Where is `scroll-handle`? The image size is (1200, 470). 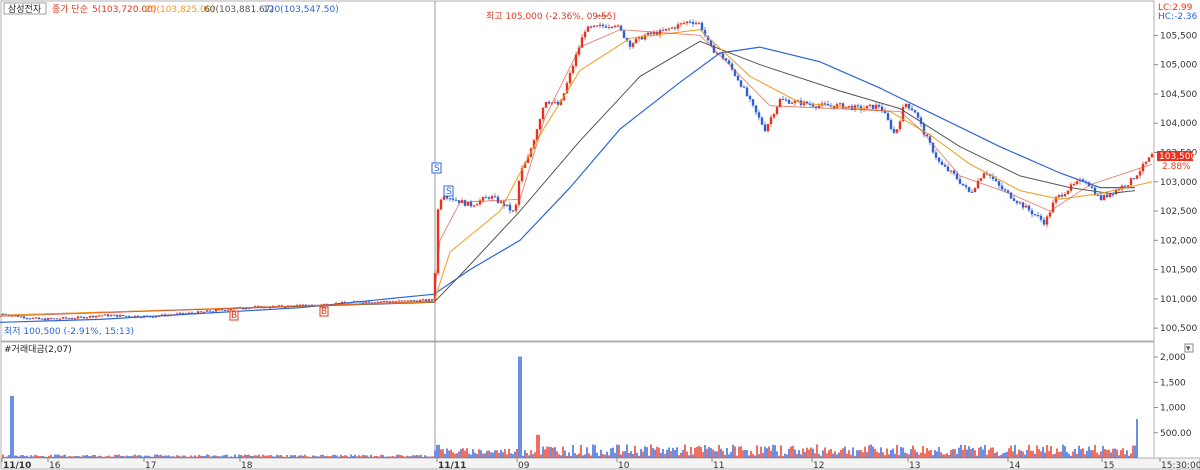 scroll-handle is located at coordinates (1189, 348).